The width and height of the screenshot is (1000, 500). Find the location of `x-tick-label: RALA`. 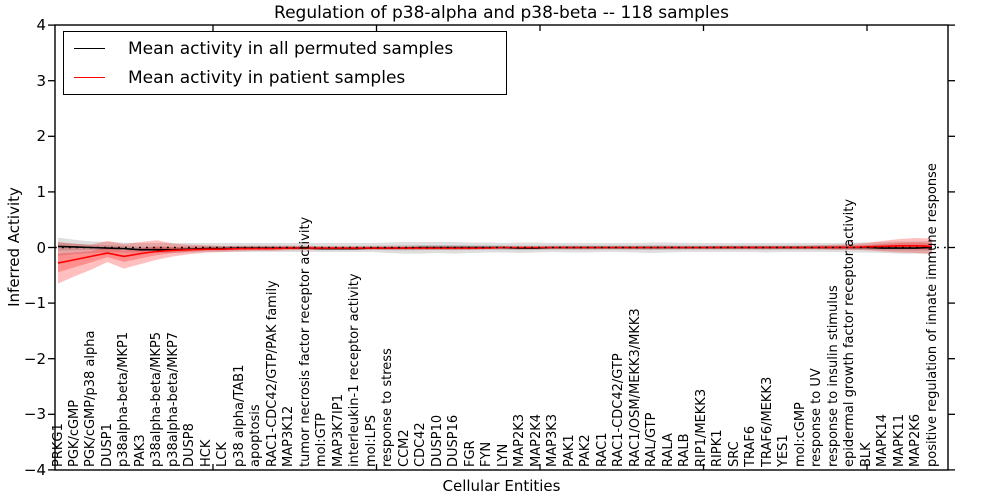

x-tick-label: RALA is located at coordinates (668, 450).